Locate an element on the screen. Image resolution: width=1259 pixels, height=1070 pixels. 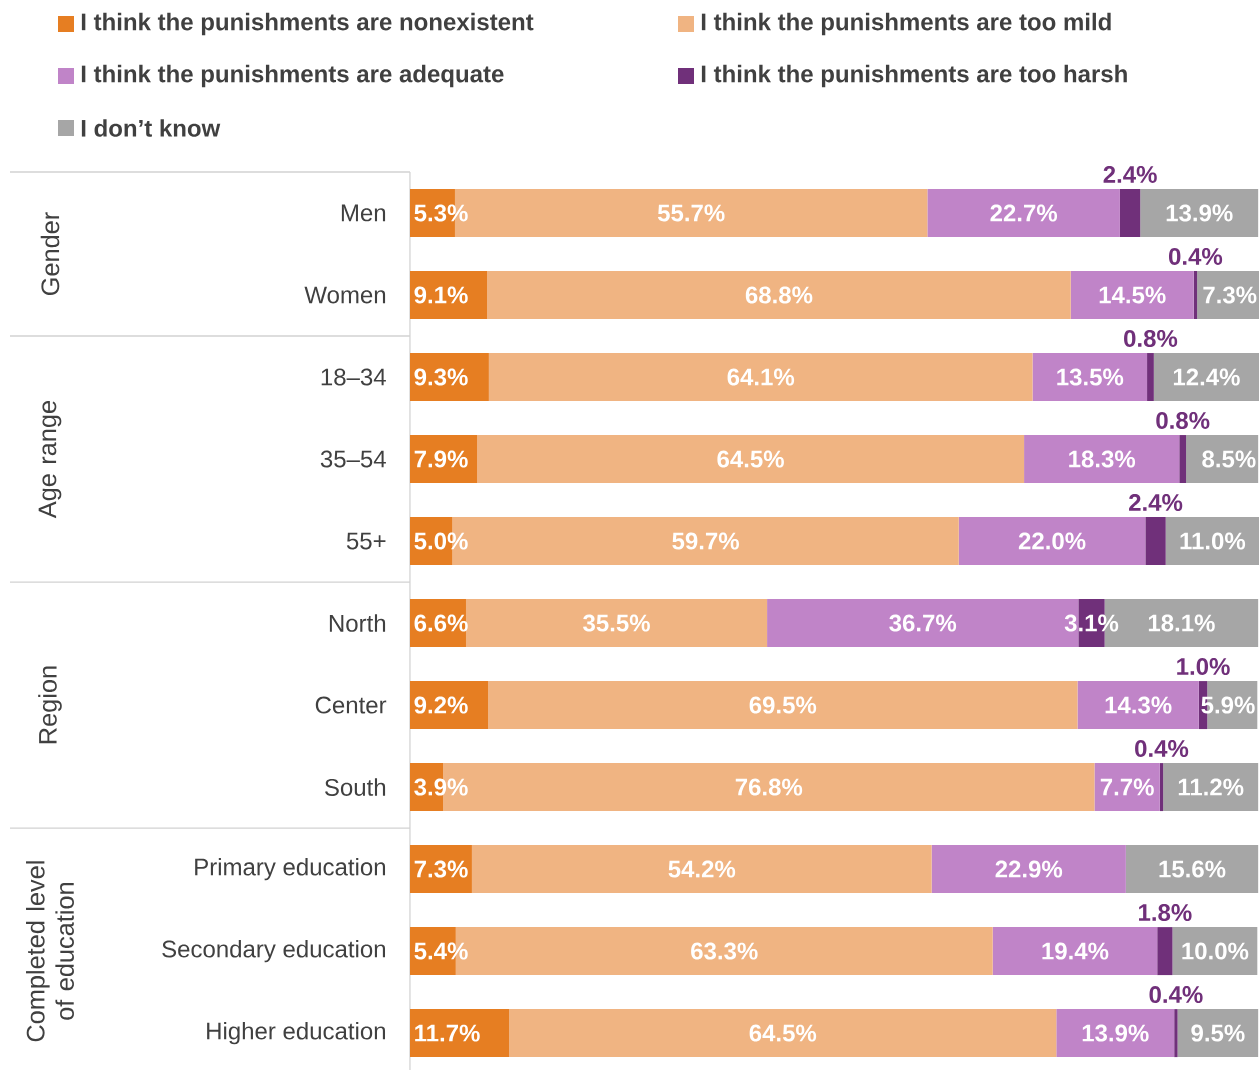
data-label: 68.8% is located at coordinates (779, 295).